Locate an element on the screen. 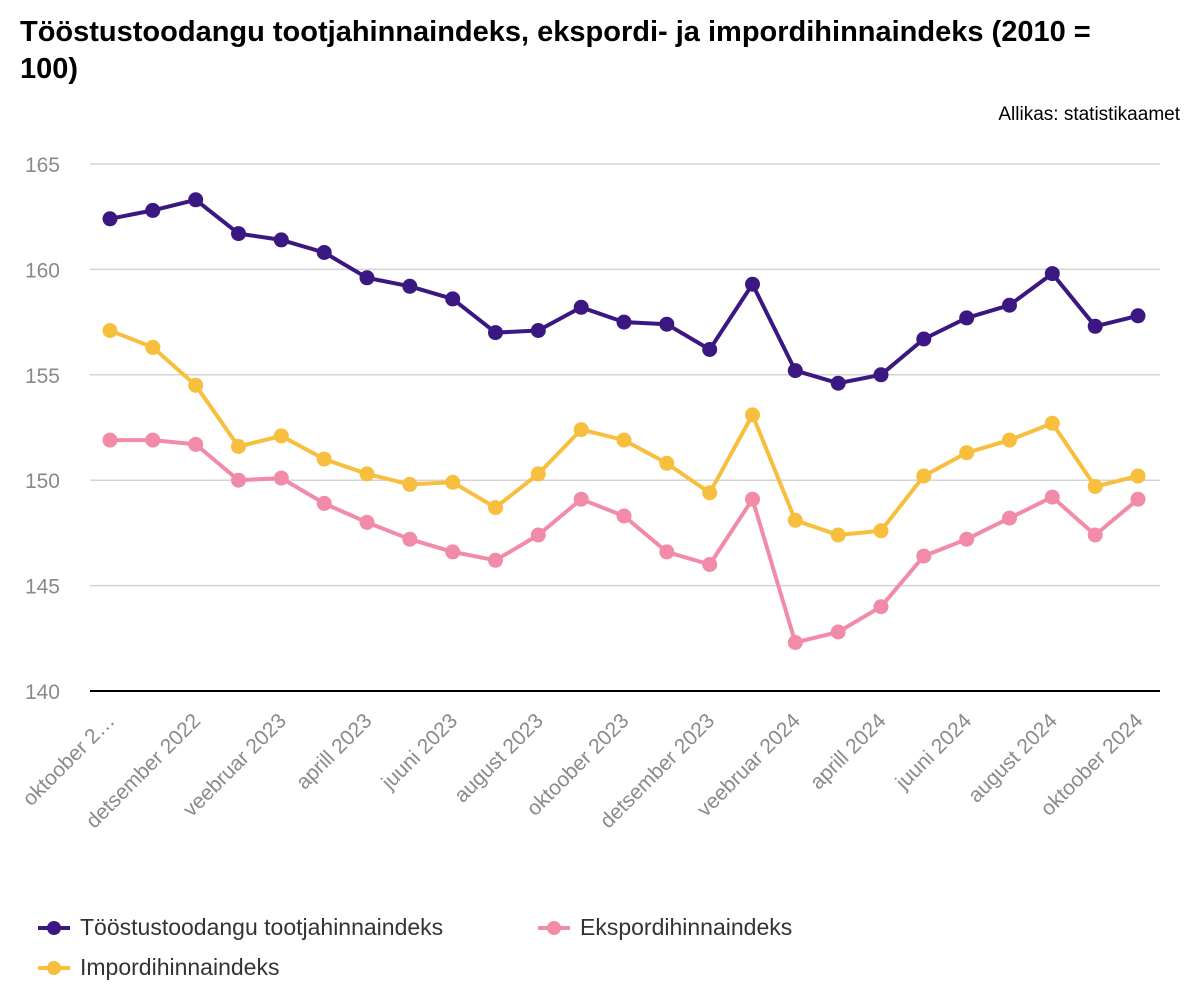 This screenshot has height=1000, width=1200. source-note: Allikas: statistikaamet is located at coordinates (1089, 114).